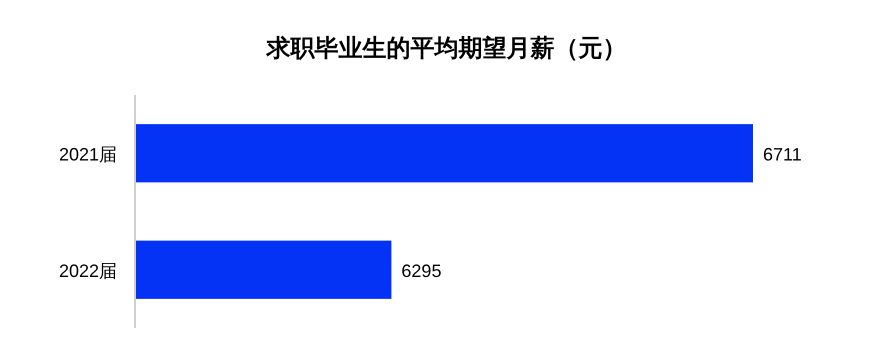  Describe the element at coordinates (87, 270) in the screenshot. I see `y-tick-label: 2022届` at that location.